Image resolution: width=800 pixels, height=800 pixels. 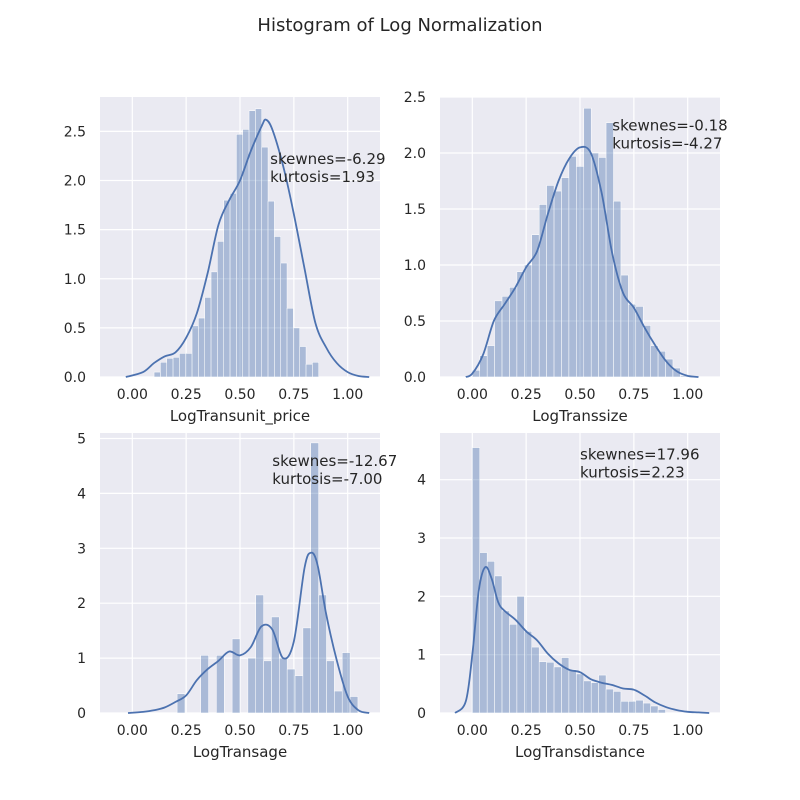 I want to click on x-axis-label: LogTranssize, so click(x=580, y=416).